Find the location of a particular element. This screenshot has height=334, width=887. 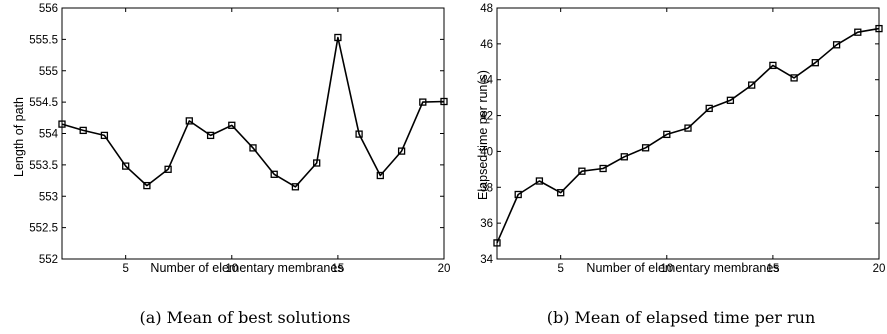

x-tick-label-a: 20 is located at coordinates (444, 269).